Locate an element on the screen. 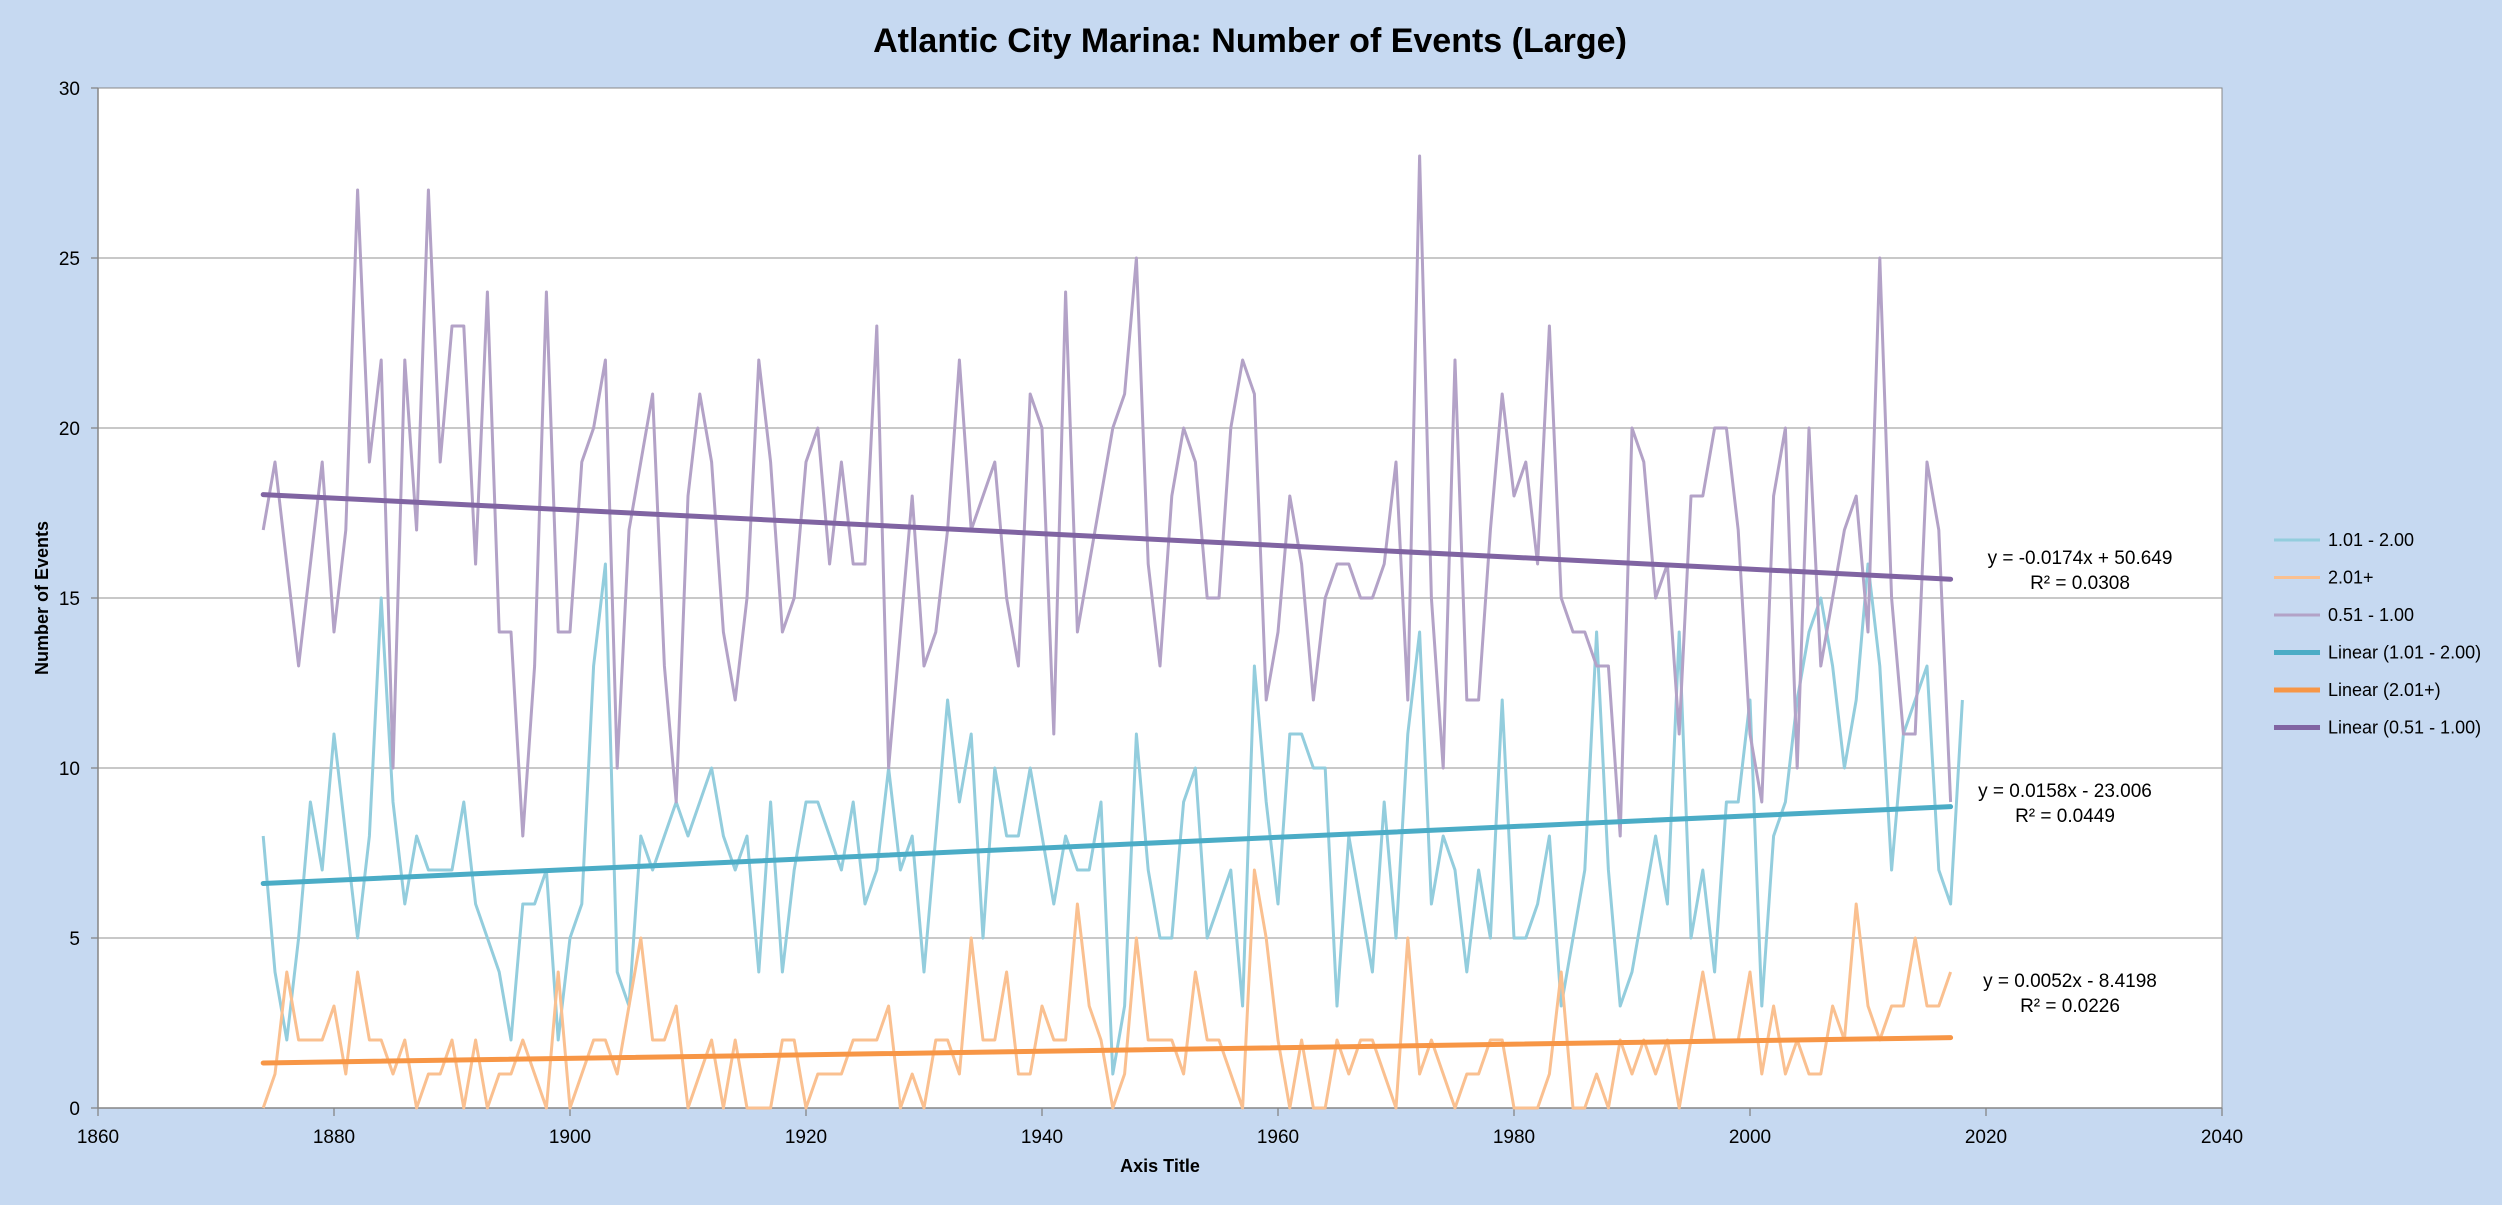  x-tick-label: 2000 is located at coordinates (1750, 1137).